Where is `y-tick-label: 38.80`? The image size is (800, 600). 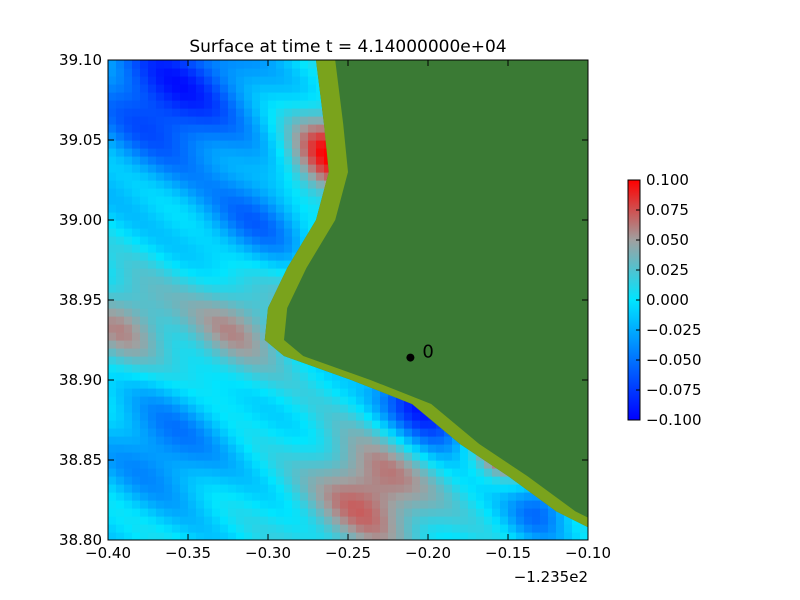 y-tick-label: 38.80 is located at coordinates (80, 540).